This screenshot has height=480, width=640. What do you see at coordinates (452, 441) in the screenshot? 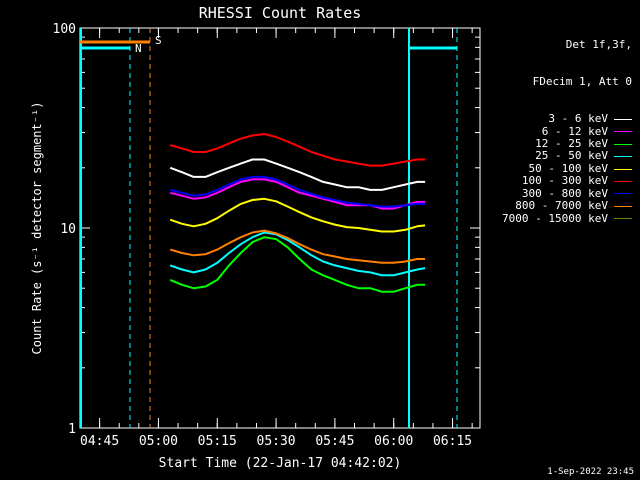
I see `x-tick-label: 06:15` at bounding box center [452, 441].